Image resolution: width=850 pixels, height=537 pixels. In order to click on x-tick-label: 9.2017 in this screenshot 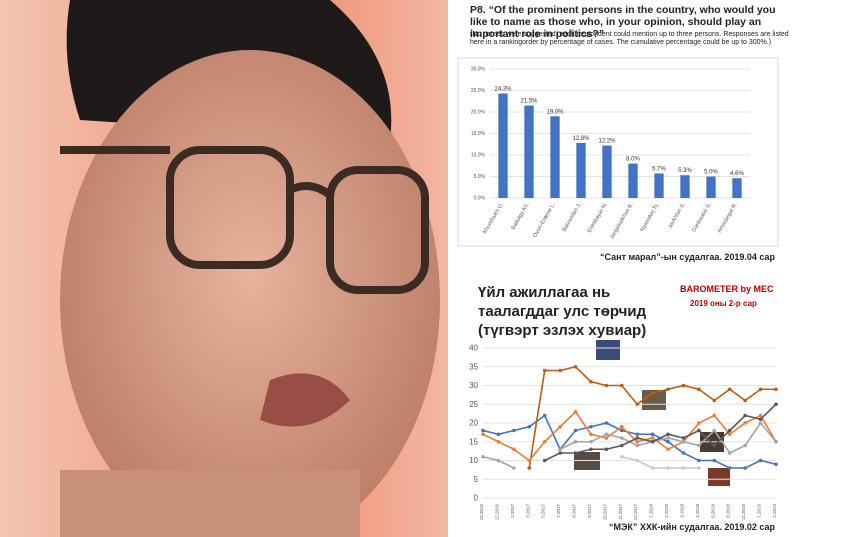, I will do `click(589, 511)`.